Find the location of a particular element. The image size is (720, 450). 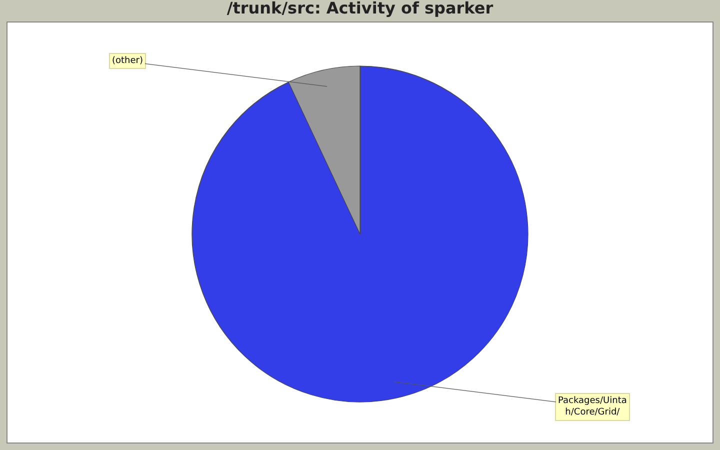

chart-title: /trunk/src: Activity of sparker is located at coordinates (360, 9).